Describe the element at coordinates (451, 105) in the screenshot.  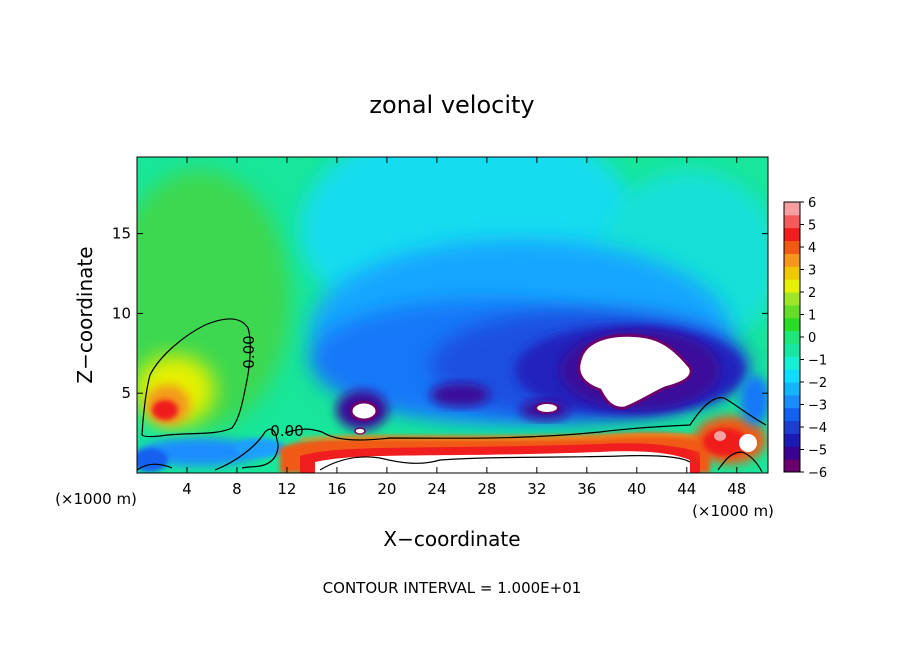
I see `chart-title: zonal velocity` at that location.